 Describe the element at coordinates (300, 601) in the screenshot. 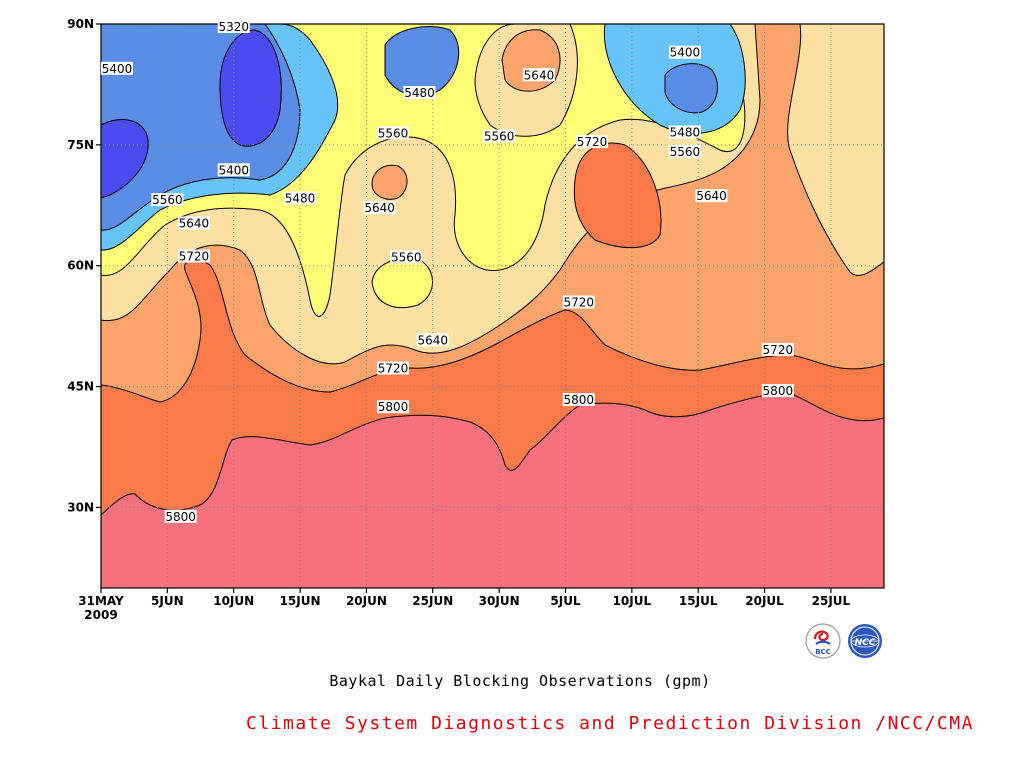

I see `x-tick-label: 15JUN` at that location.